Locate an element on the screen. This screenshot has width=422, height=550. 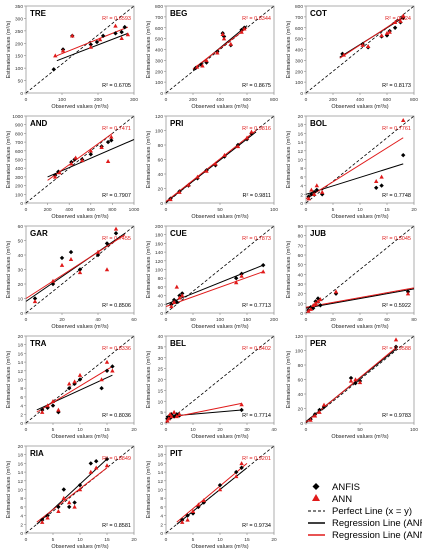
legend-label-reg-anfis: Regression Line (ANFIS) is located at coordinates (377, 523).